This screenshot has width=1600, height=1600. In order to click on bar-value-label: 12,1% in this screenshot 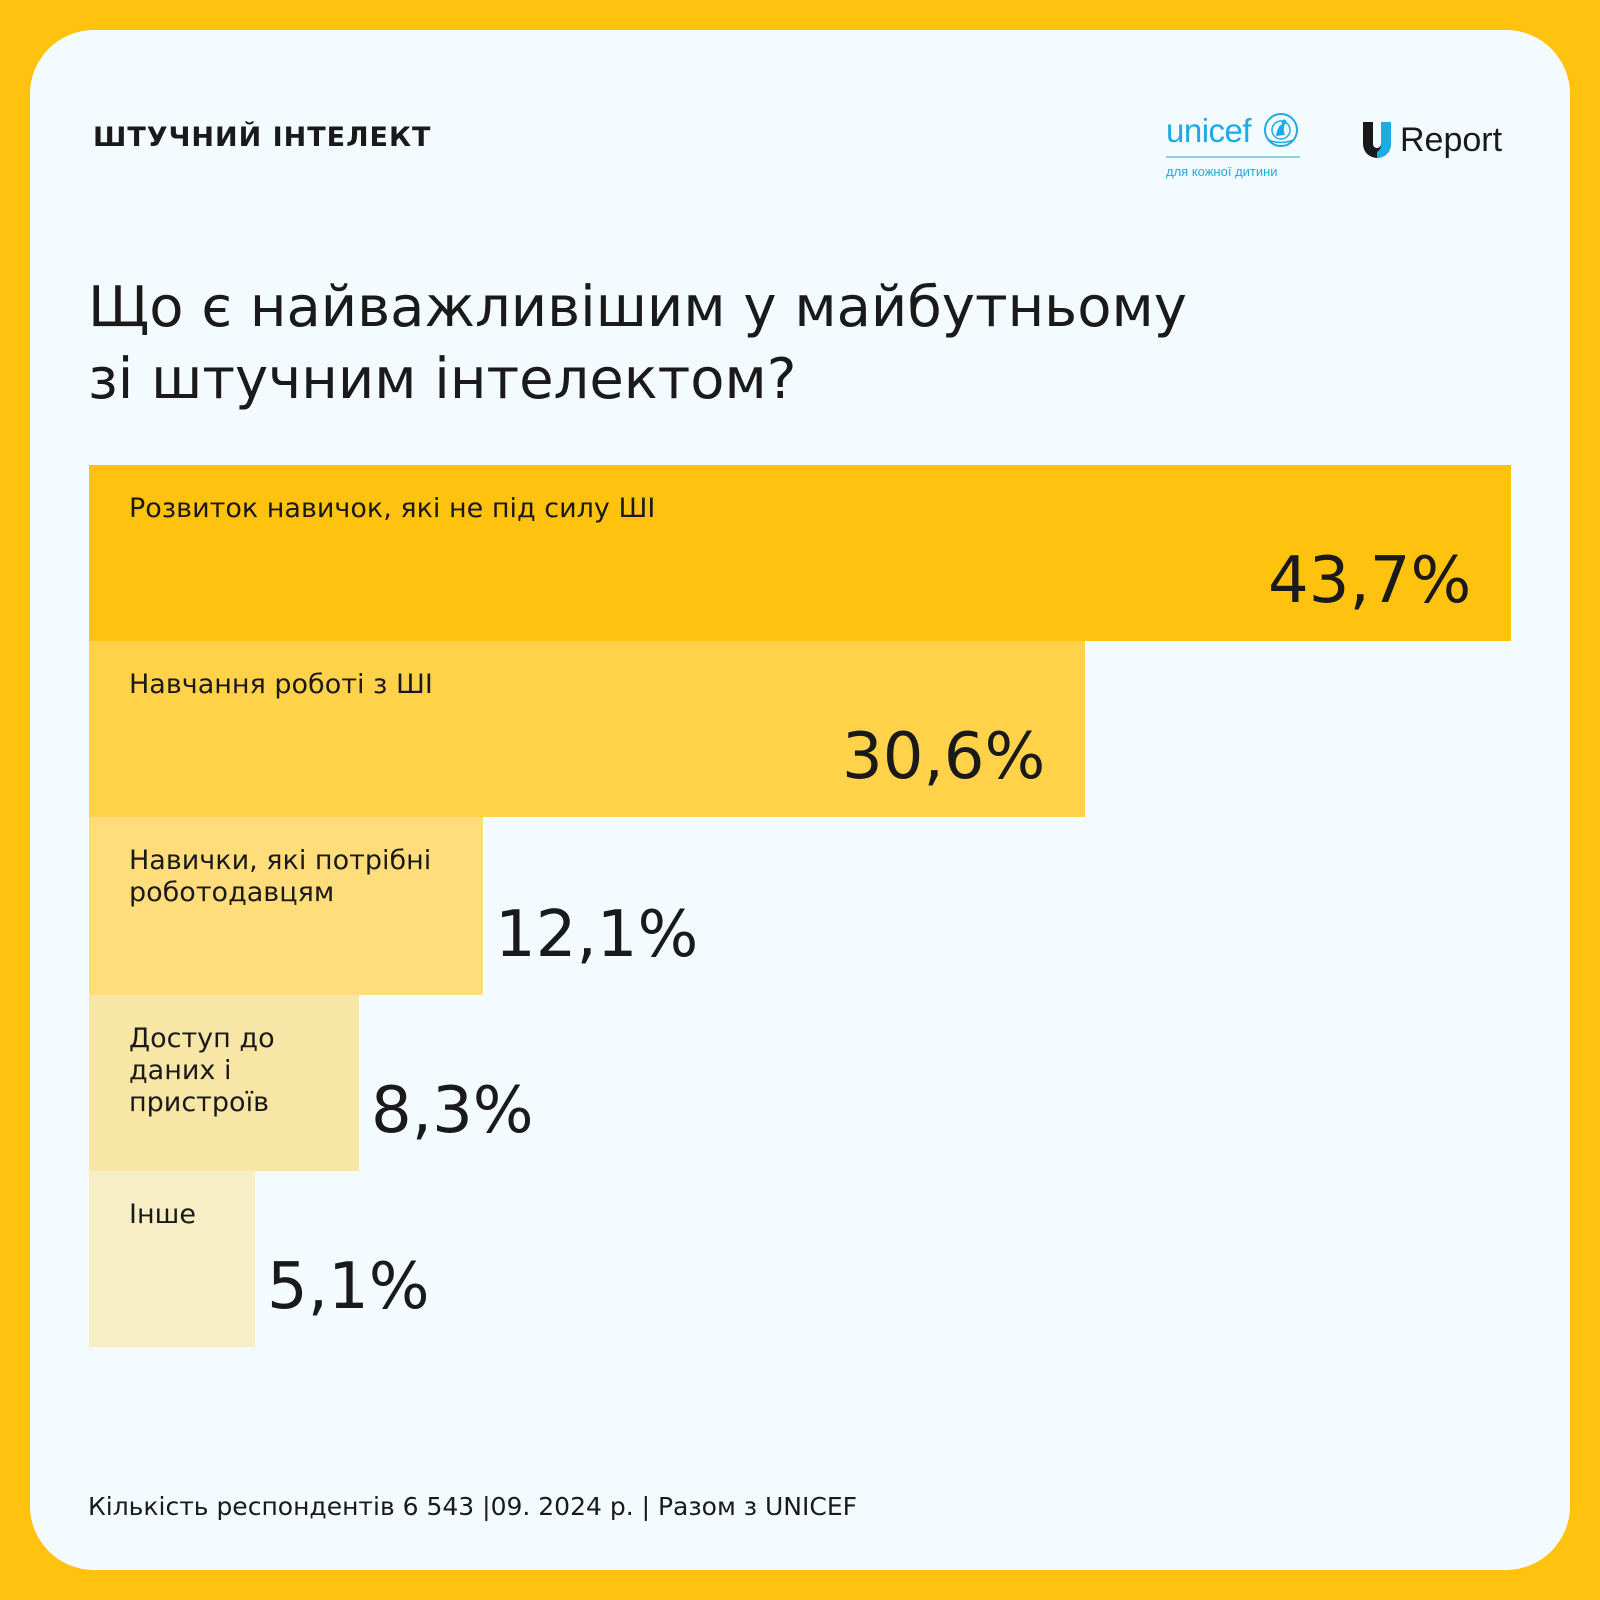, I will do `click(597, 935)`.